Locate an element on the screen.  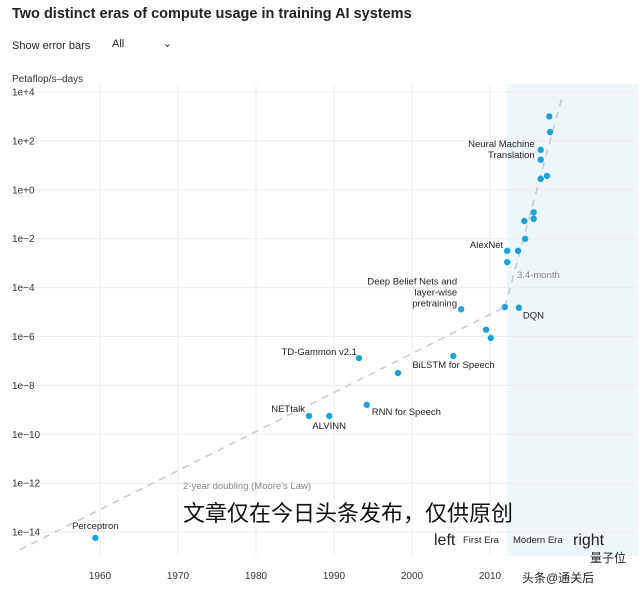
point-annotation: DQN is located at coordinates (533, 316).